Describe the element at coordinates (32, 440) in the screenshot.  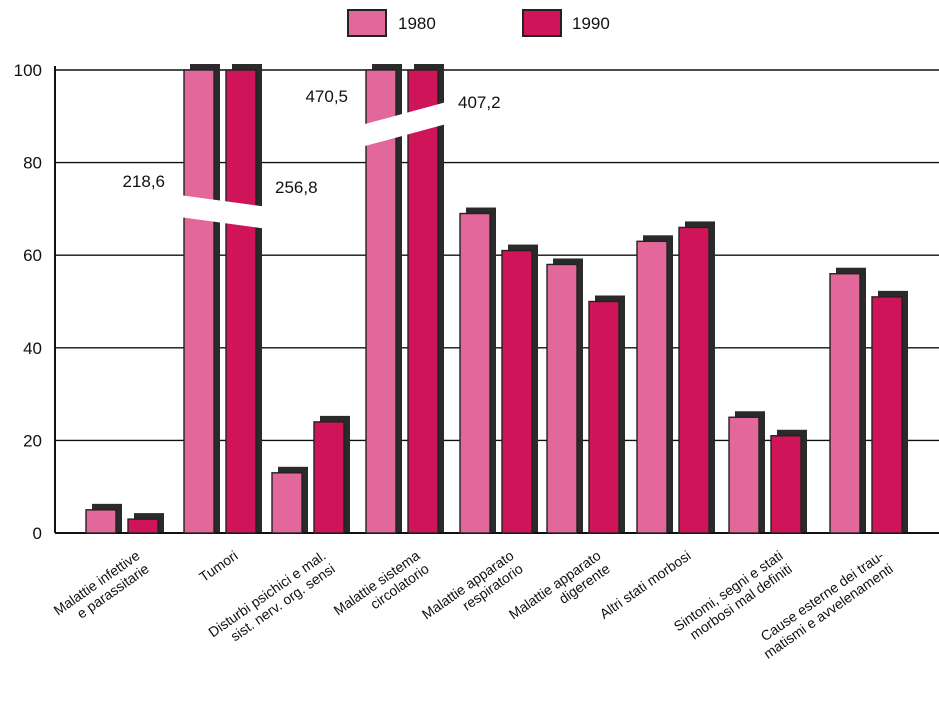
I see `y-tick-label-20: 20` at that location.